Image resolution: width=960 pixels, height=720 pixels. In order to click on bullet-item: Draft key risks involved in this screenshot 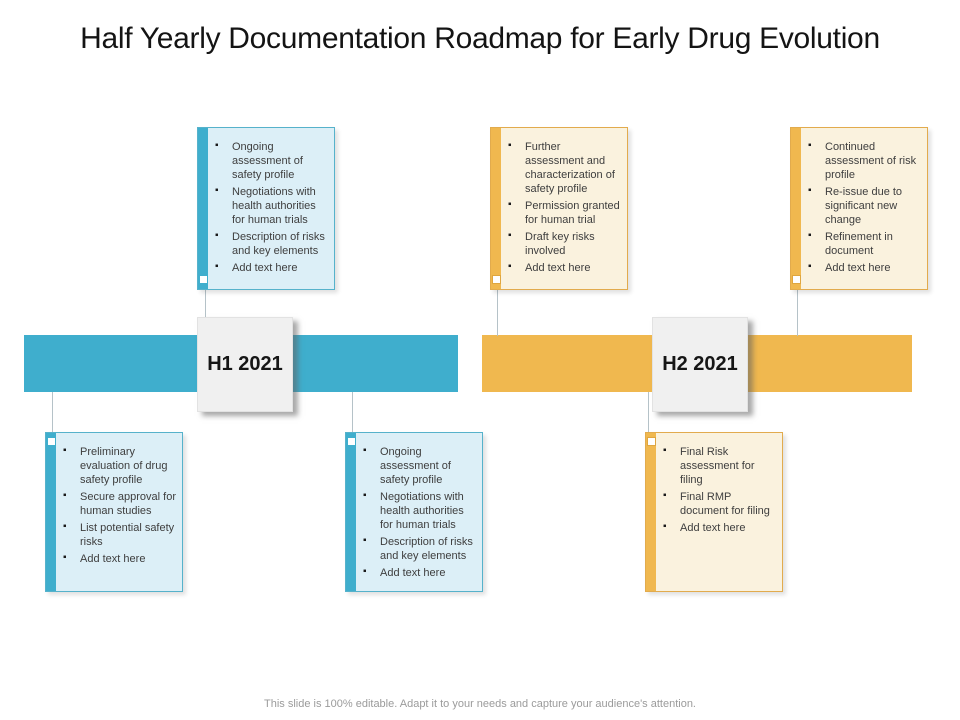, I will do `click(565, 244)`.